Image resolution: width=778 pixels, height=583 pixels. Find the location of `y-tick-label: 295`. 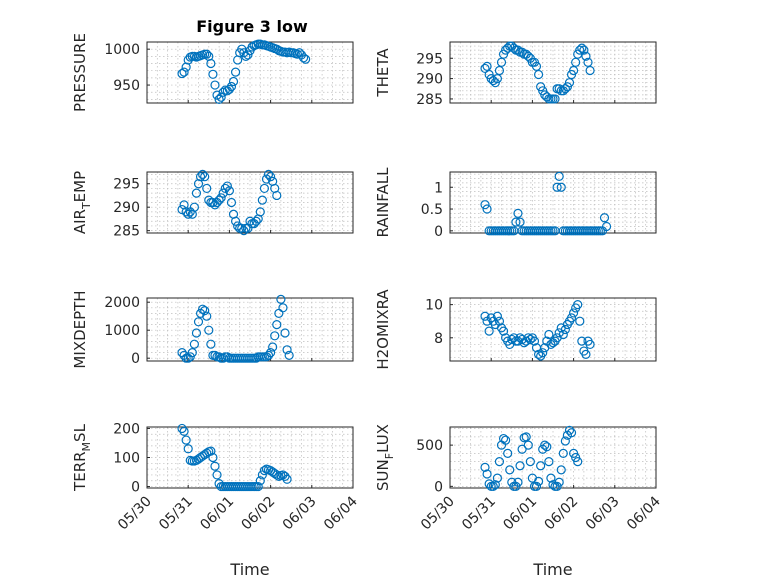

y-tick-label: 295 is located at coordinates (429, 59).